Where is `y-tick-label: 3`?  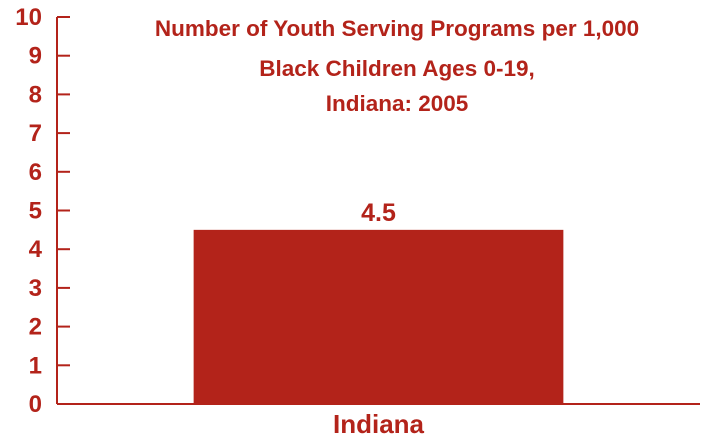 y-tick-label: 3 is located at coordinates (35, 288).